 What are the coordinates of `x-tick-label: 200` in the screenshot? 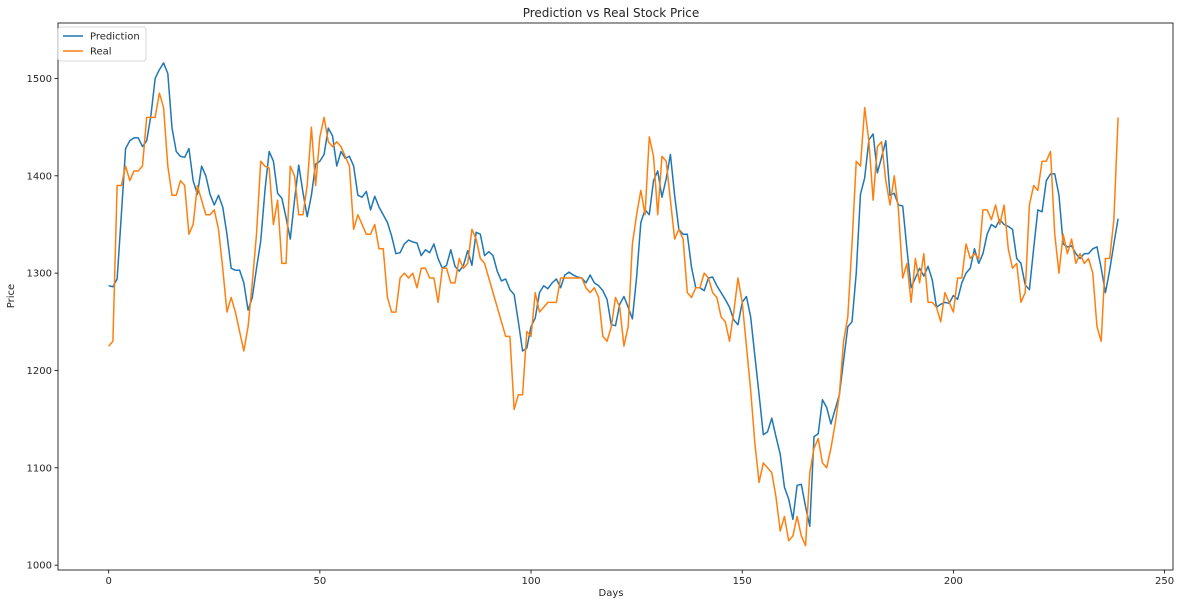 It's located at (953, 581).